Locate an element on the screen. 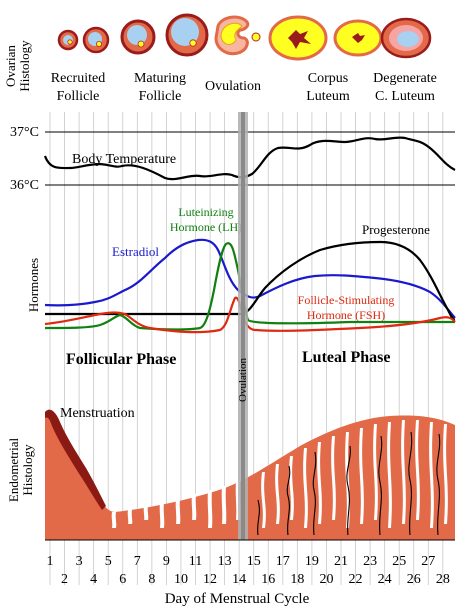 This screenshot has width=474, height=610. ovarian-axis-label-2: Histology is located at coordinates (24, 66).